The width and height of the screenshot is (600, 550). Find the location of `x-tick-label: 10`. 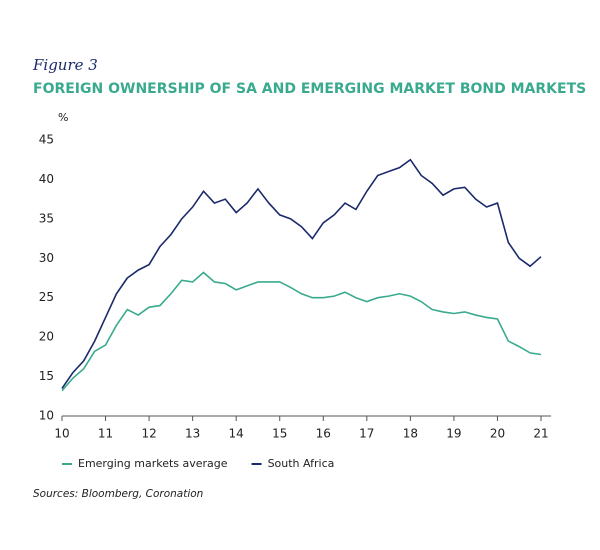

x-tick-label: 10 is located at coordinates (61, 434).